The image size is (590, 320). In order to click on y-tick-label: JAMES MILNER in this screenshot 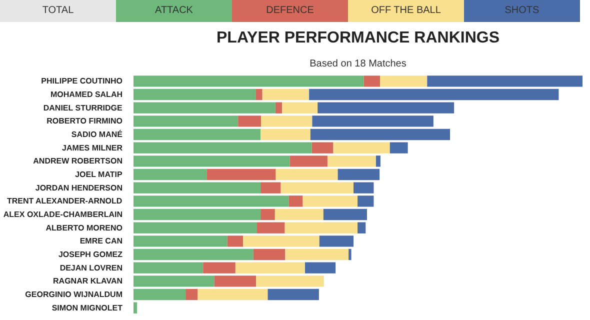, I will do `click(92, 147)`.